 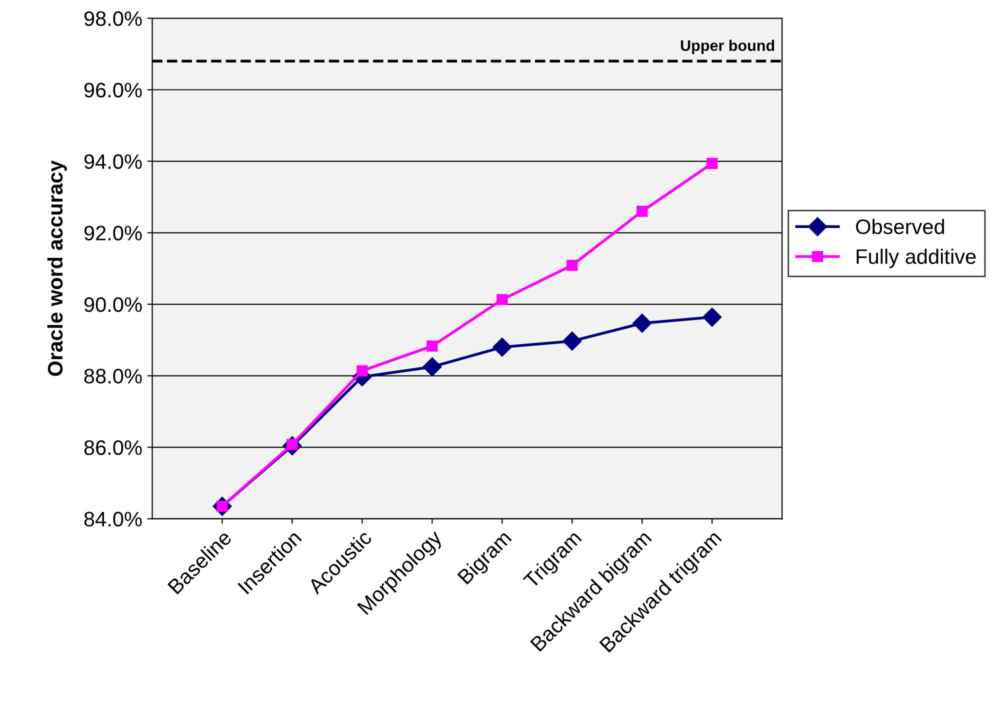 What do you see at coordinates (113, 18) in the screenshot?
I see `y-tick-label: 98.0%` at bounding box center [113, 18].